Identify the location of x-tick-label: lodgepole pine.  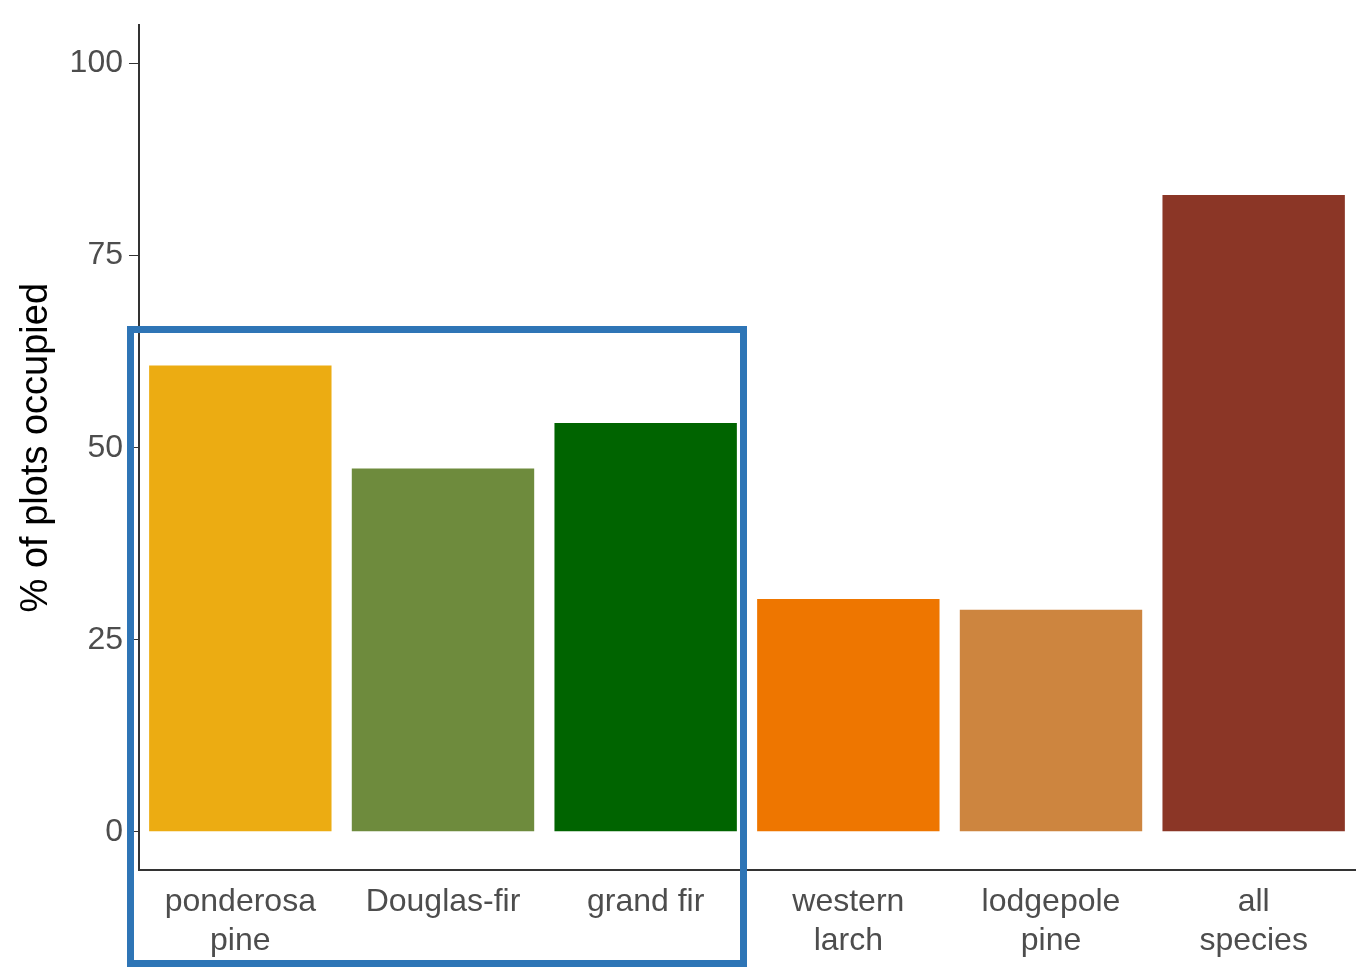
(1051, 919).